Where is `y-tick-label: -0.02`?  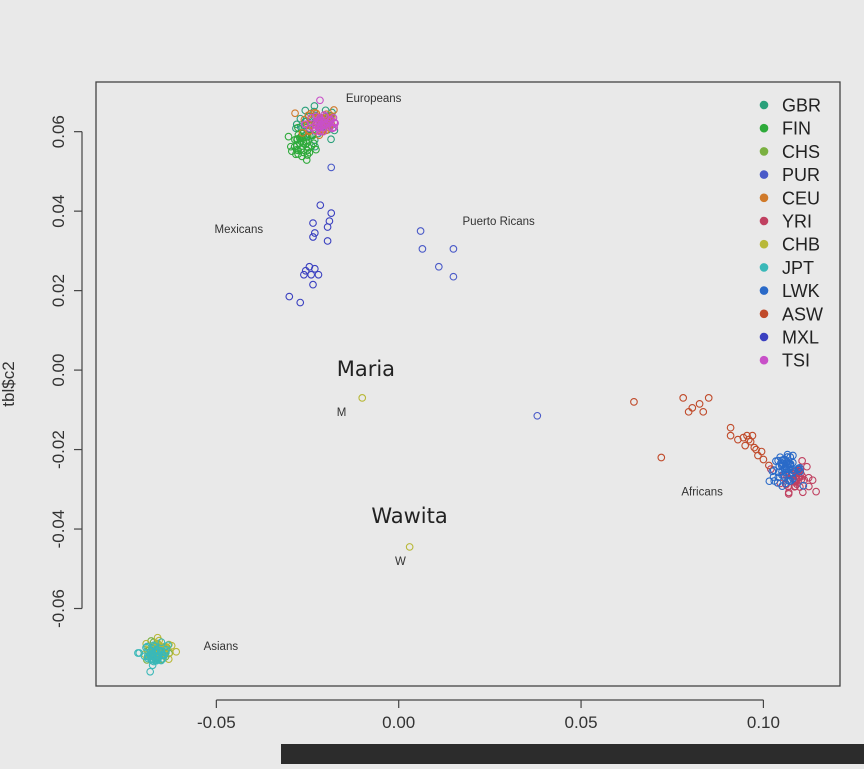
y-tick-label: -0.02 is located at coordinates (58, 449).